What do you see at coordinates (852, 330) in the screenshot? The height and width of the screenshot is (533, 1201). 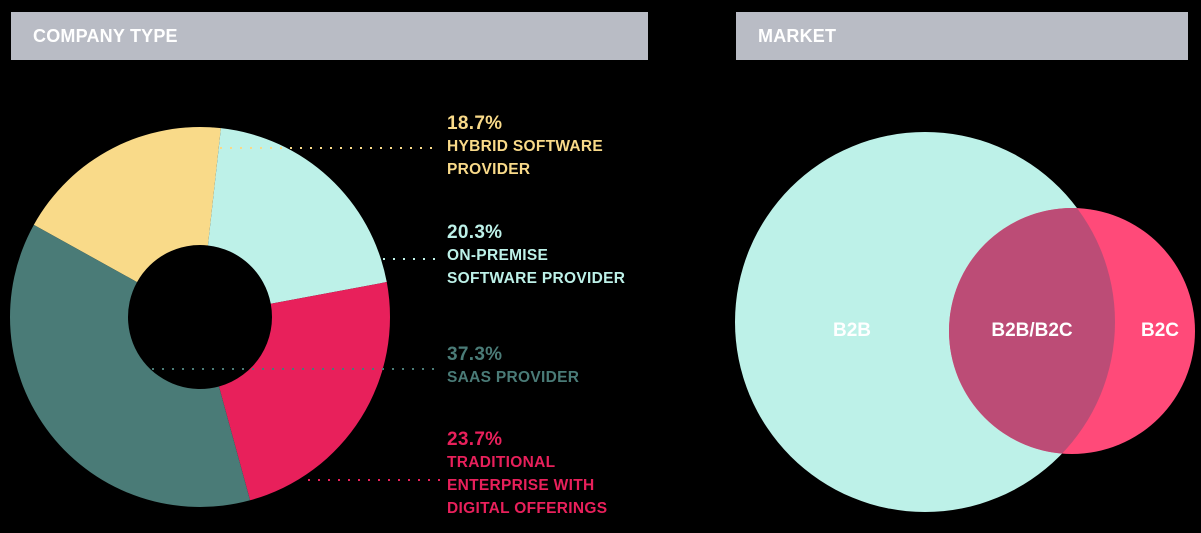 I see `venn-b2b-label: B2B` at bounding box center [852, 330].